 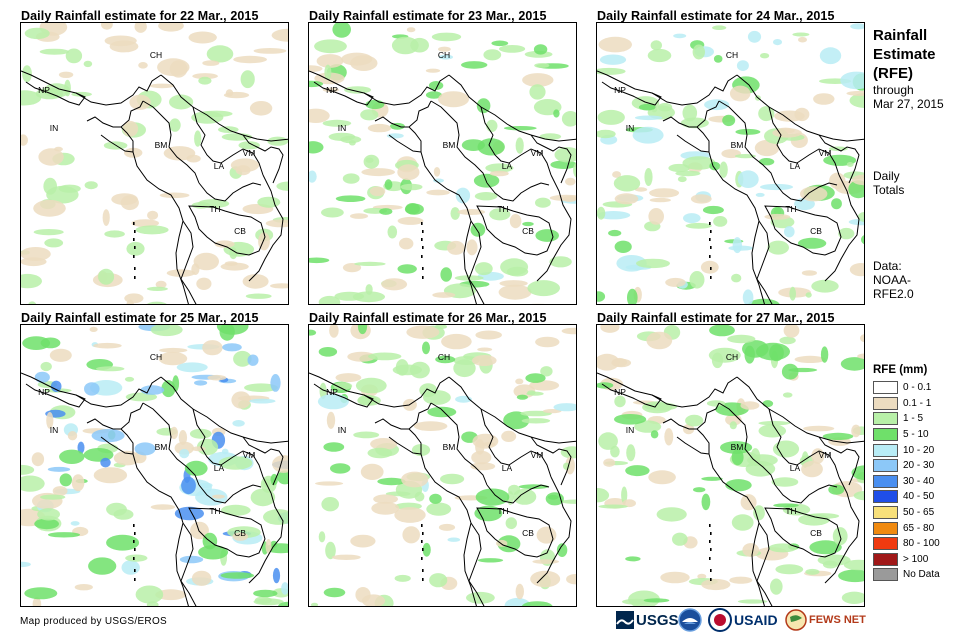 What do you see at coordinates (893, 73) in the screenshot?
I see `side-title-3: (RFE)` at bounding box center [893, 73].